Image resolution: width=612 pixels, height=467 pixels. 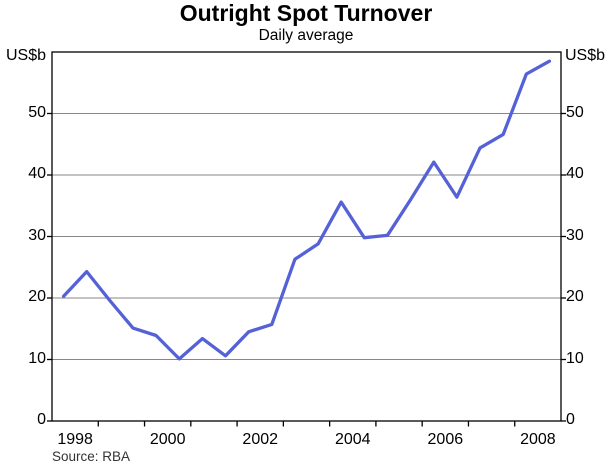 What do you see at coordinates (25, 55) in the screenshot?
I see `y-axis-unit-left: US$b` at bounding box center [25, 55].